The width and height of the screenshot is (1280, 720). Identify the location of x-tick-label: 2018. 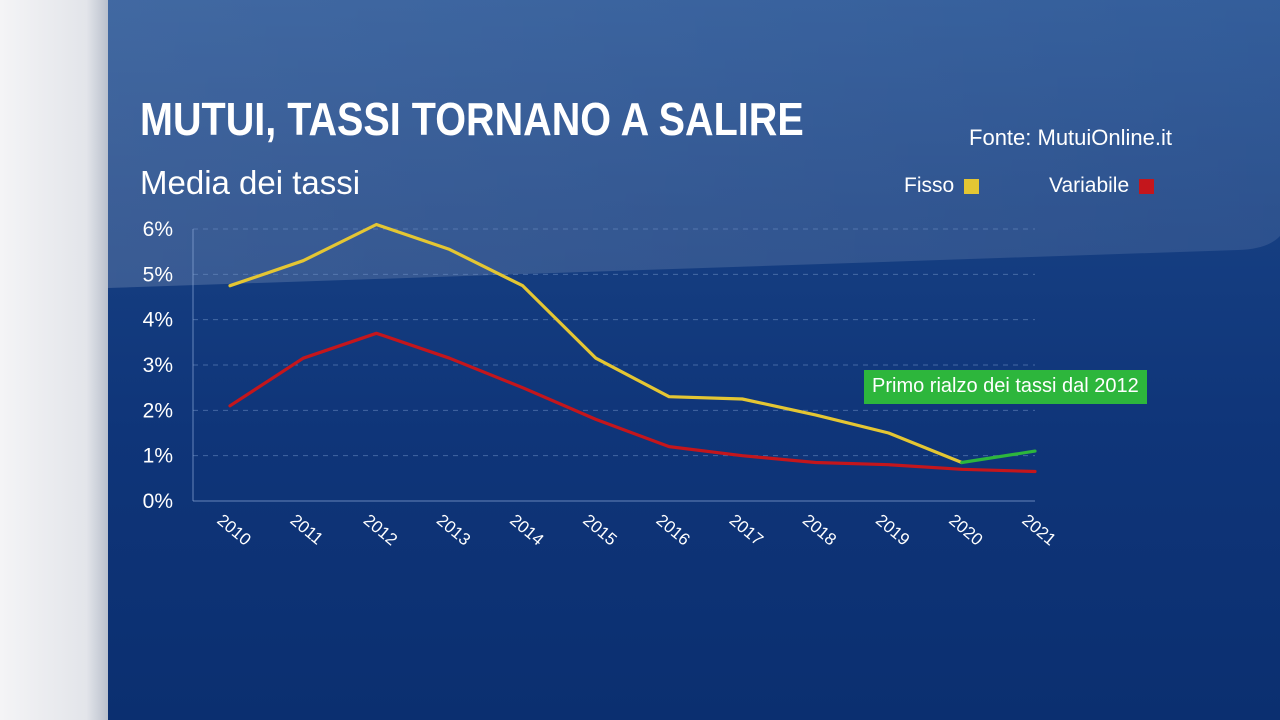
(819, 530).